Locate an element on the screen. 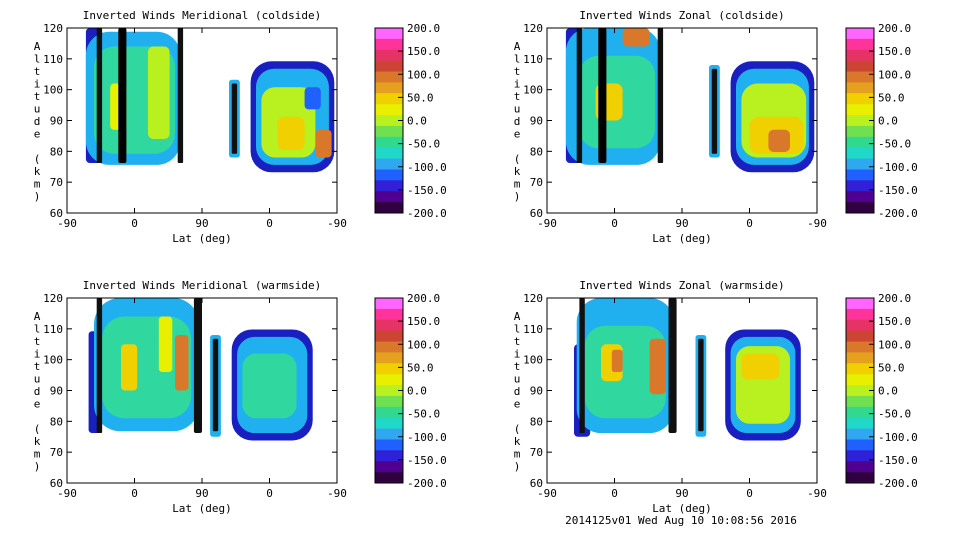 This screenshot has height=540, width=960. y-tick-label: 120 is located at coordinates (533, 298).